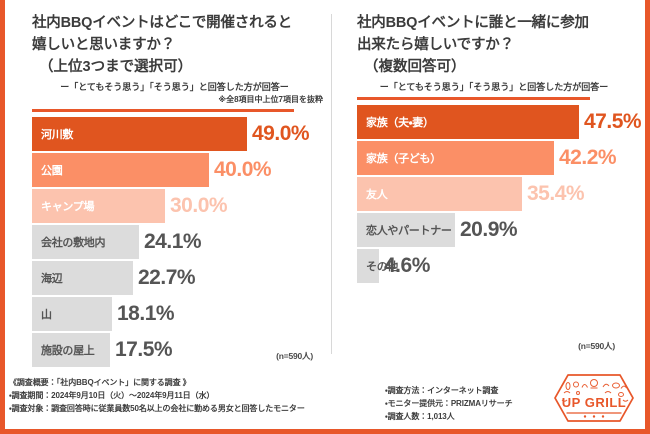  I want to click on right-title-underline, so click(473, 99).